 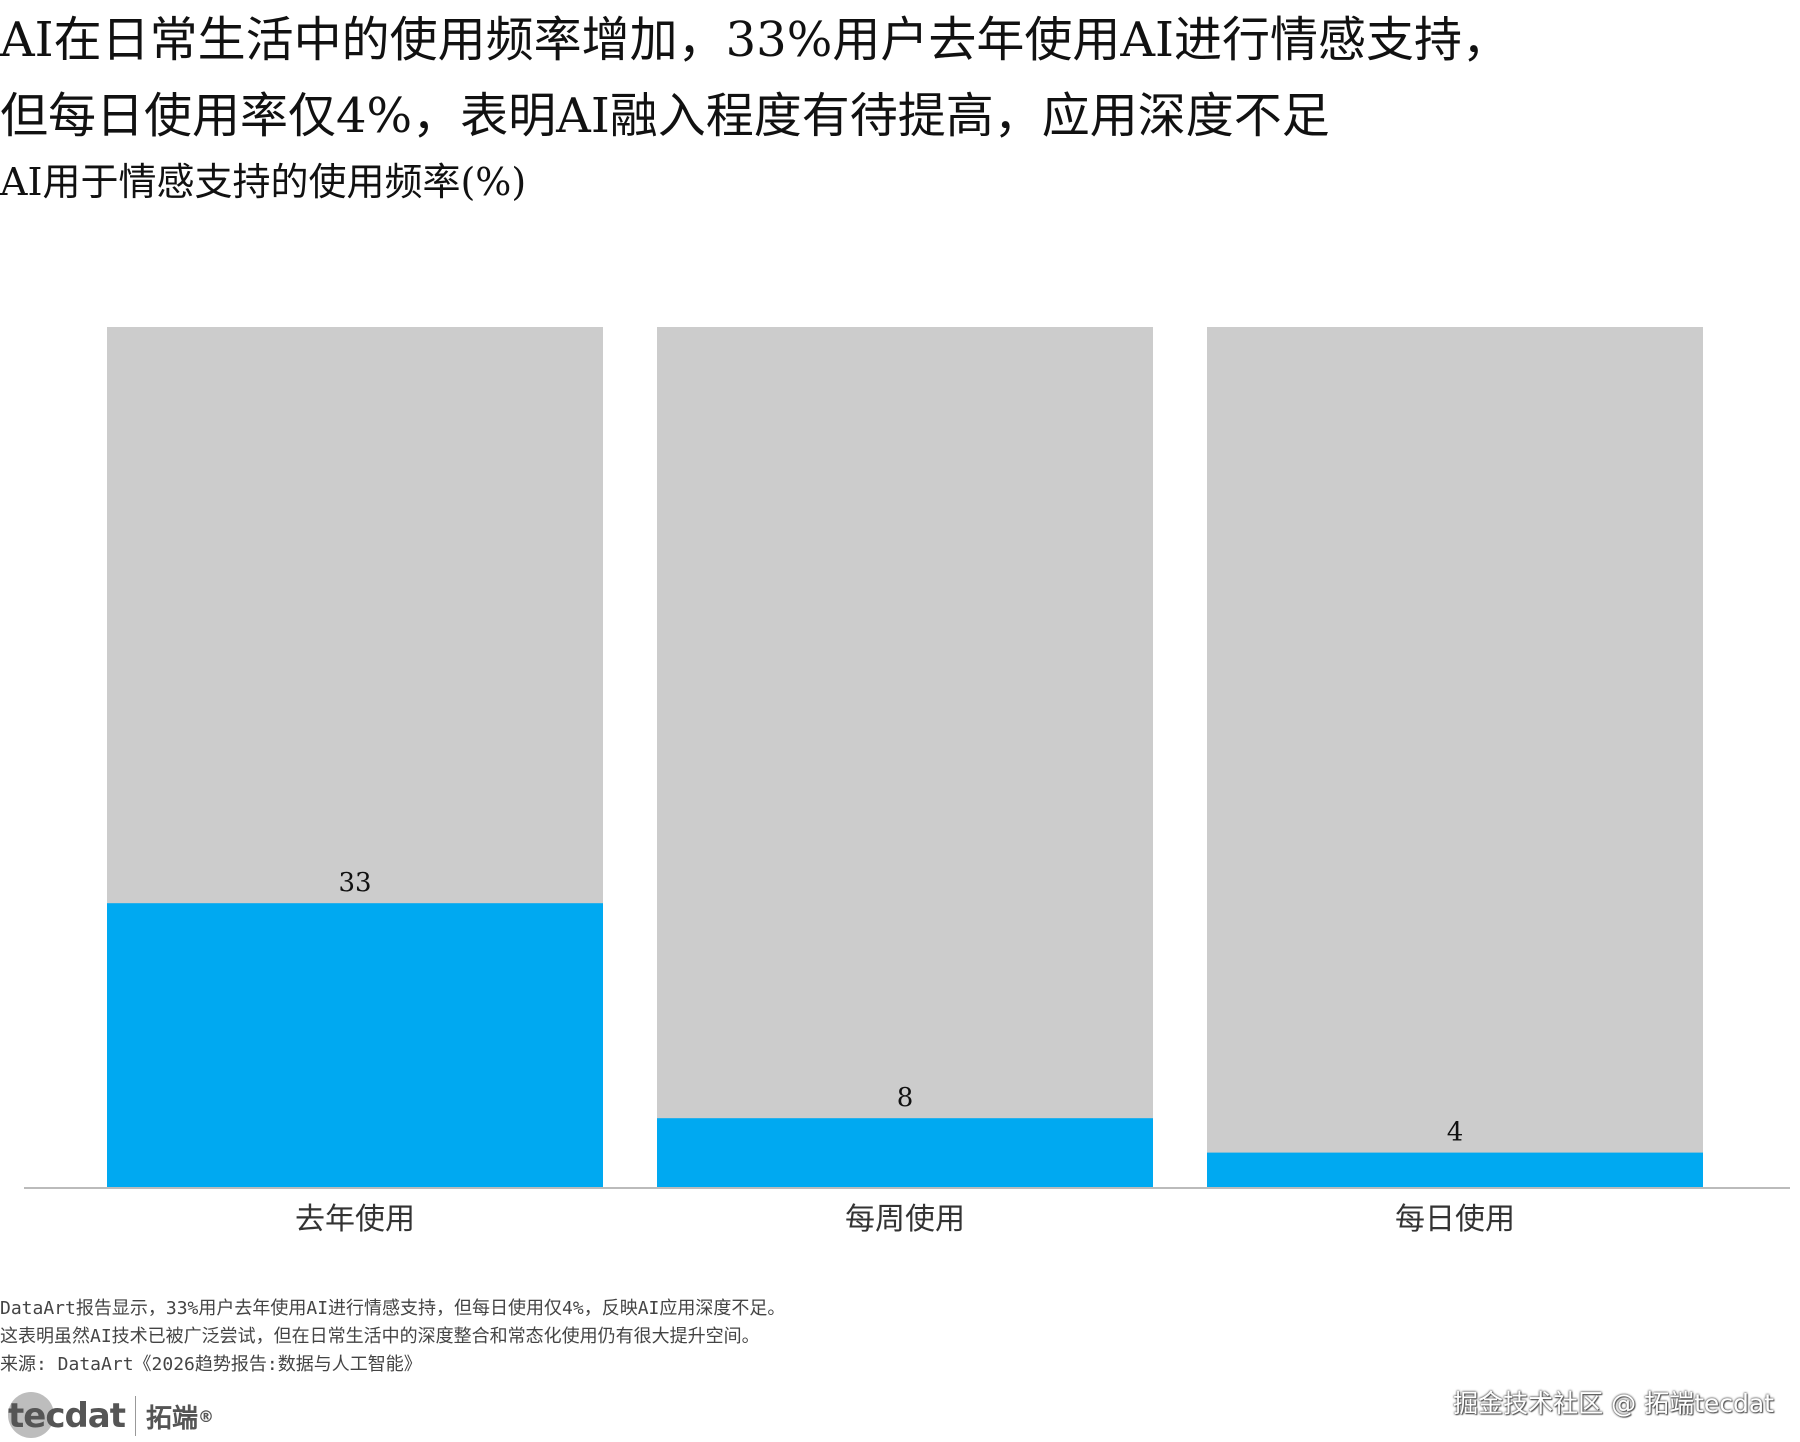 I want to click on logo-cn-text: 拓端, so click(x=172, y=1418).